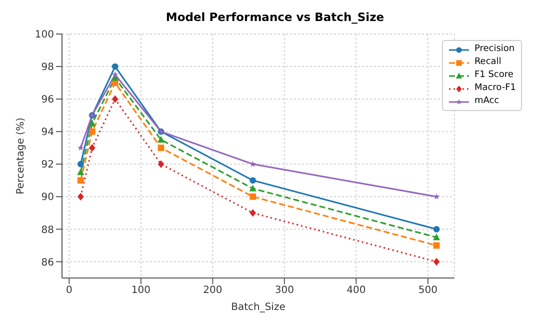  What do you see at coordinates (47, 198) in the screenshot?
I see `y-tick-label: 90` at bounding box center [47, 198].